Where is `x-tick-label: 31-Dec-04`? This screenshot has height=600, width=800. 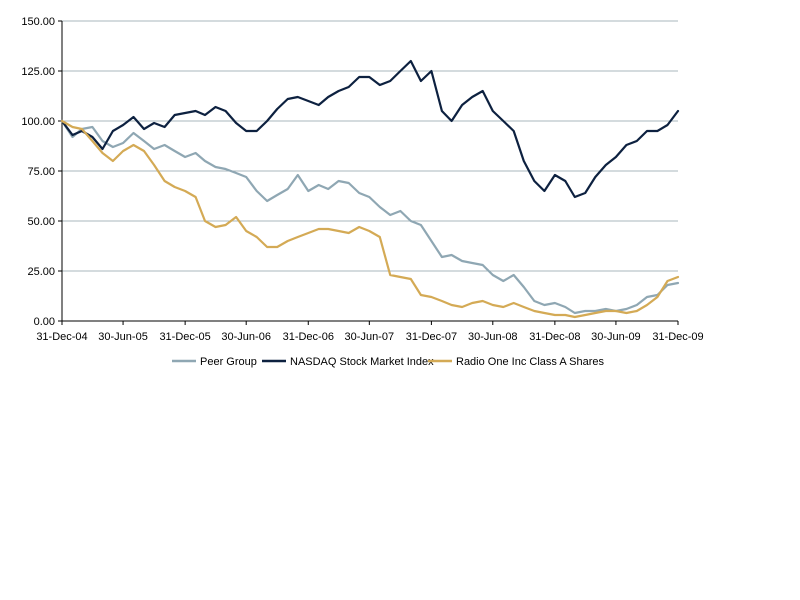
x-tick-label: 31-Dec-04 is located at coordinates (61, 337).